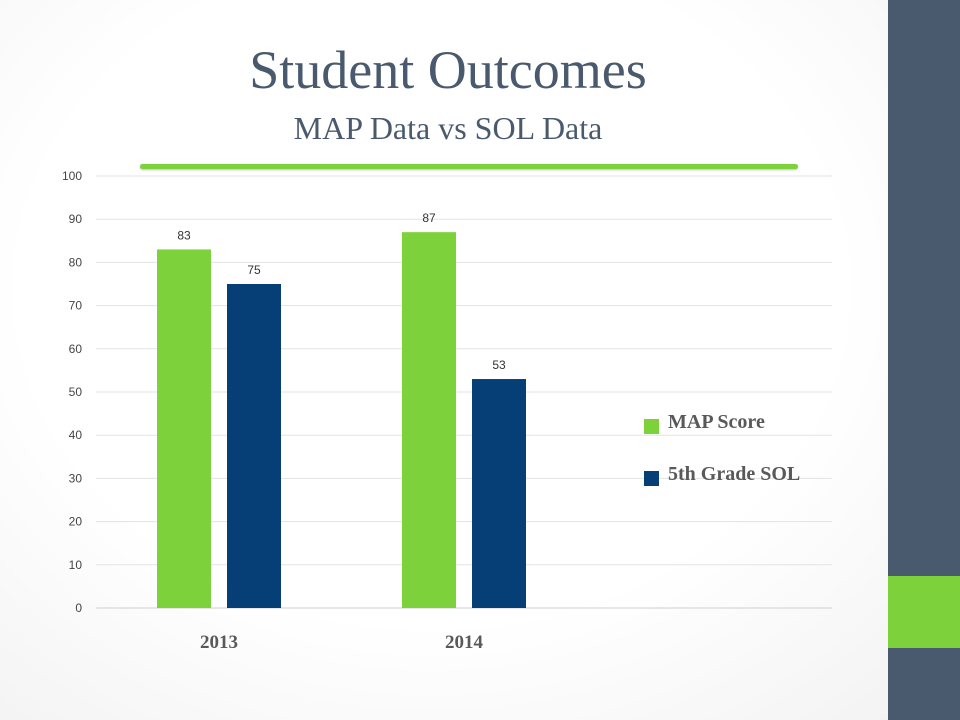 This screenshot has height=720, width=960. I want to click on bar-5th-grade-sol-2014, so click(499, 493).